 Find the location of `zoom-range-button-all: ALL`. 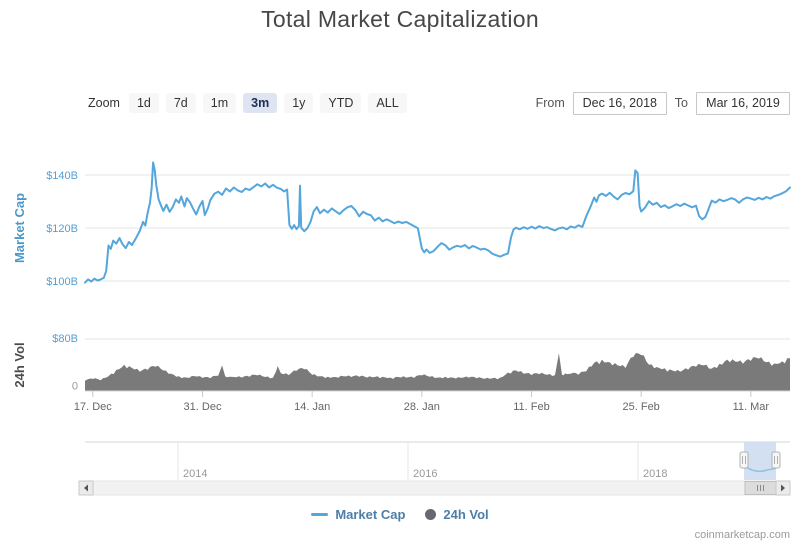

zoom-range-button-all: ALL is located at coordinates (387, 103).